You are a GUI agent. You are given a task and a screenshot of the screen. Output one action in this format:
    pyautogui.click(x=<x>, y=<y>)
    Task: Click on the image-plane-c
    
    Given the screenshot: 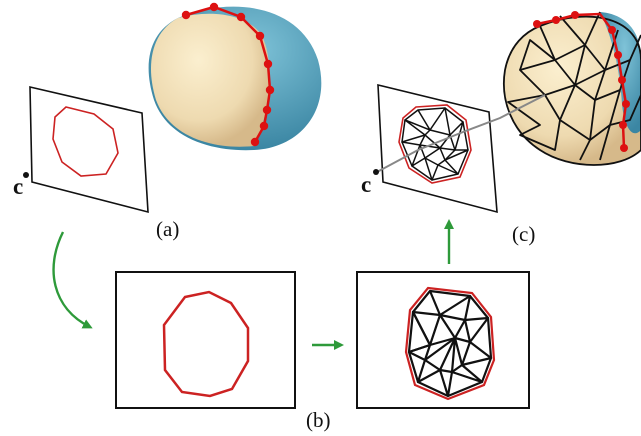 What is the action you would take?
    pyautogui.click(x=437, y=148)
    